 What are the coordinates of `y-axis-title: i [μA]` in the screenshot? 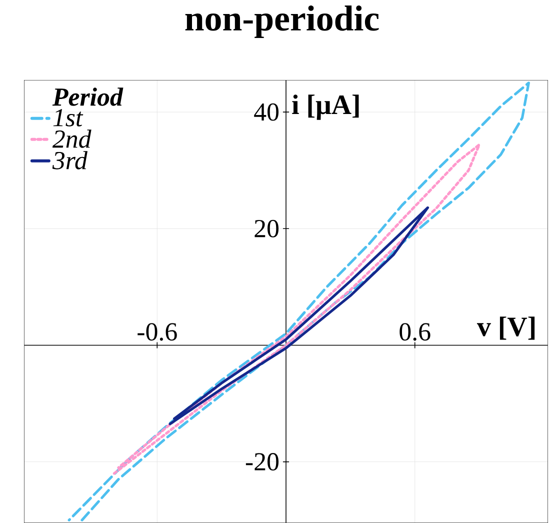 It's located at (325, 107).